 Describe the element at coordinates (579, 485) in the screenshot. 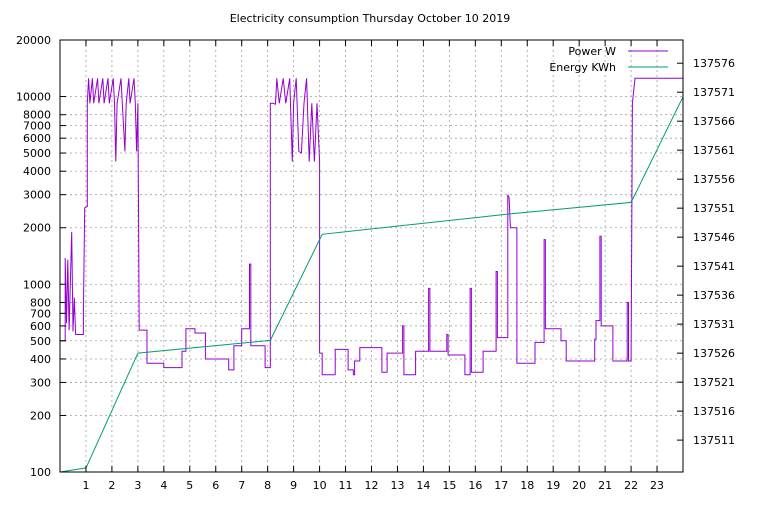

I see `x-tick-label: 20` at that location.